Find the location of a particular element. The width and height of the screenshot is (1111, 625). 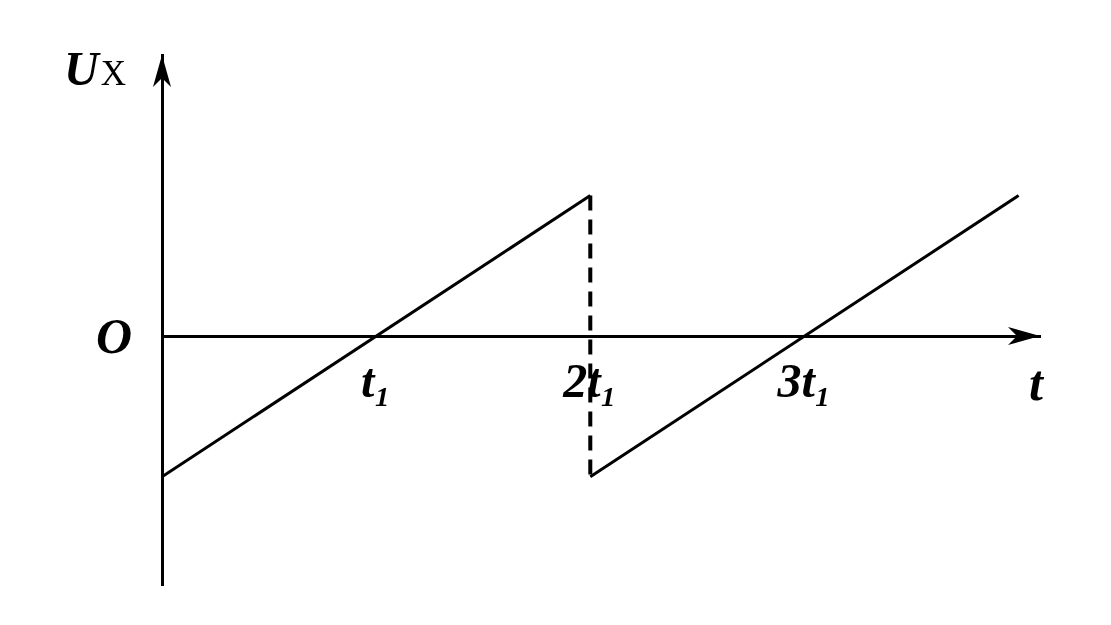

x-axis-title: t is located at coordinates (1037, 383).